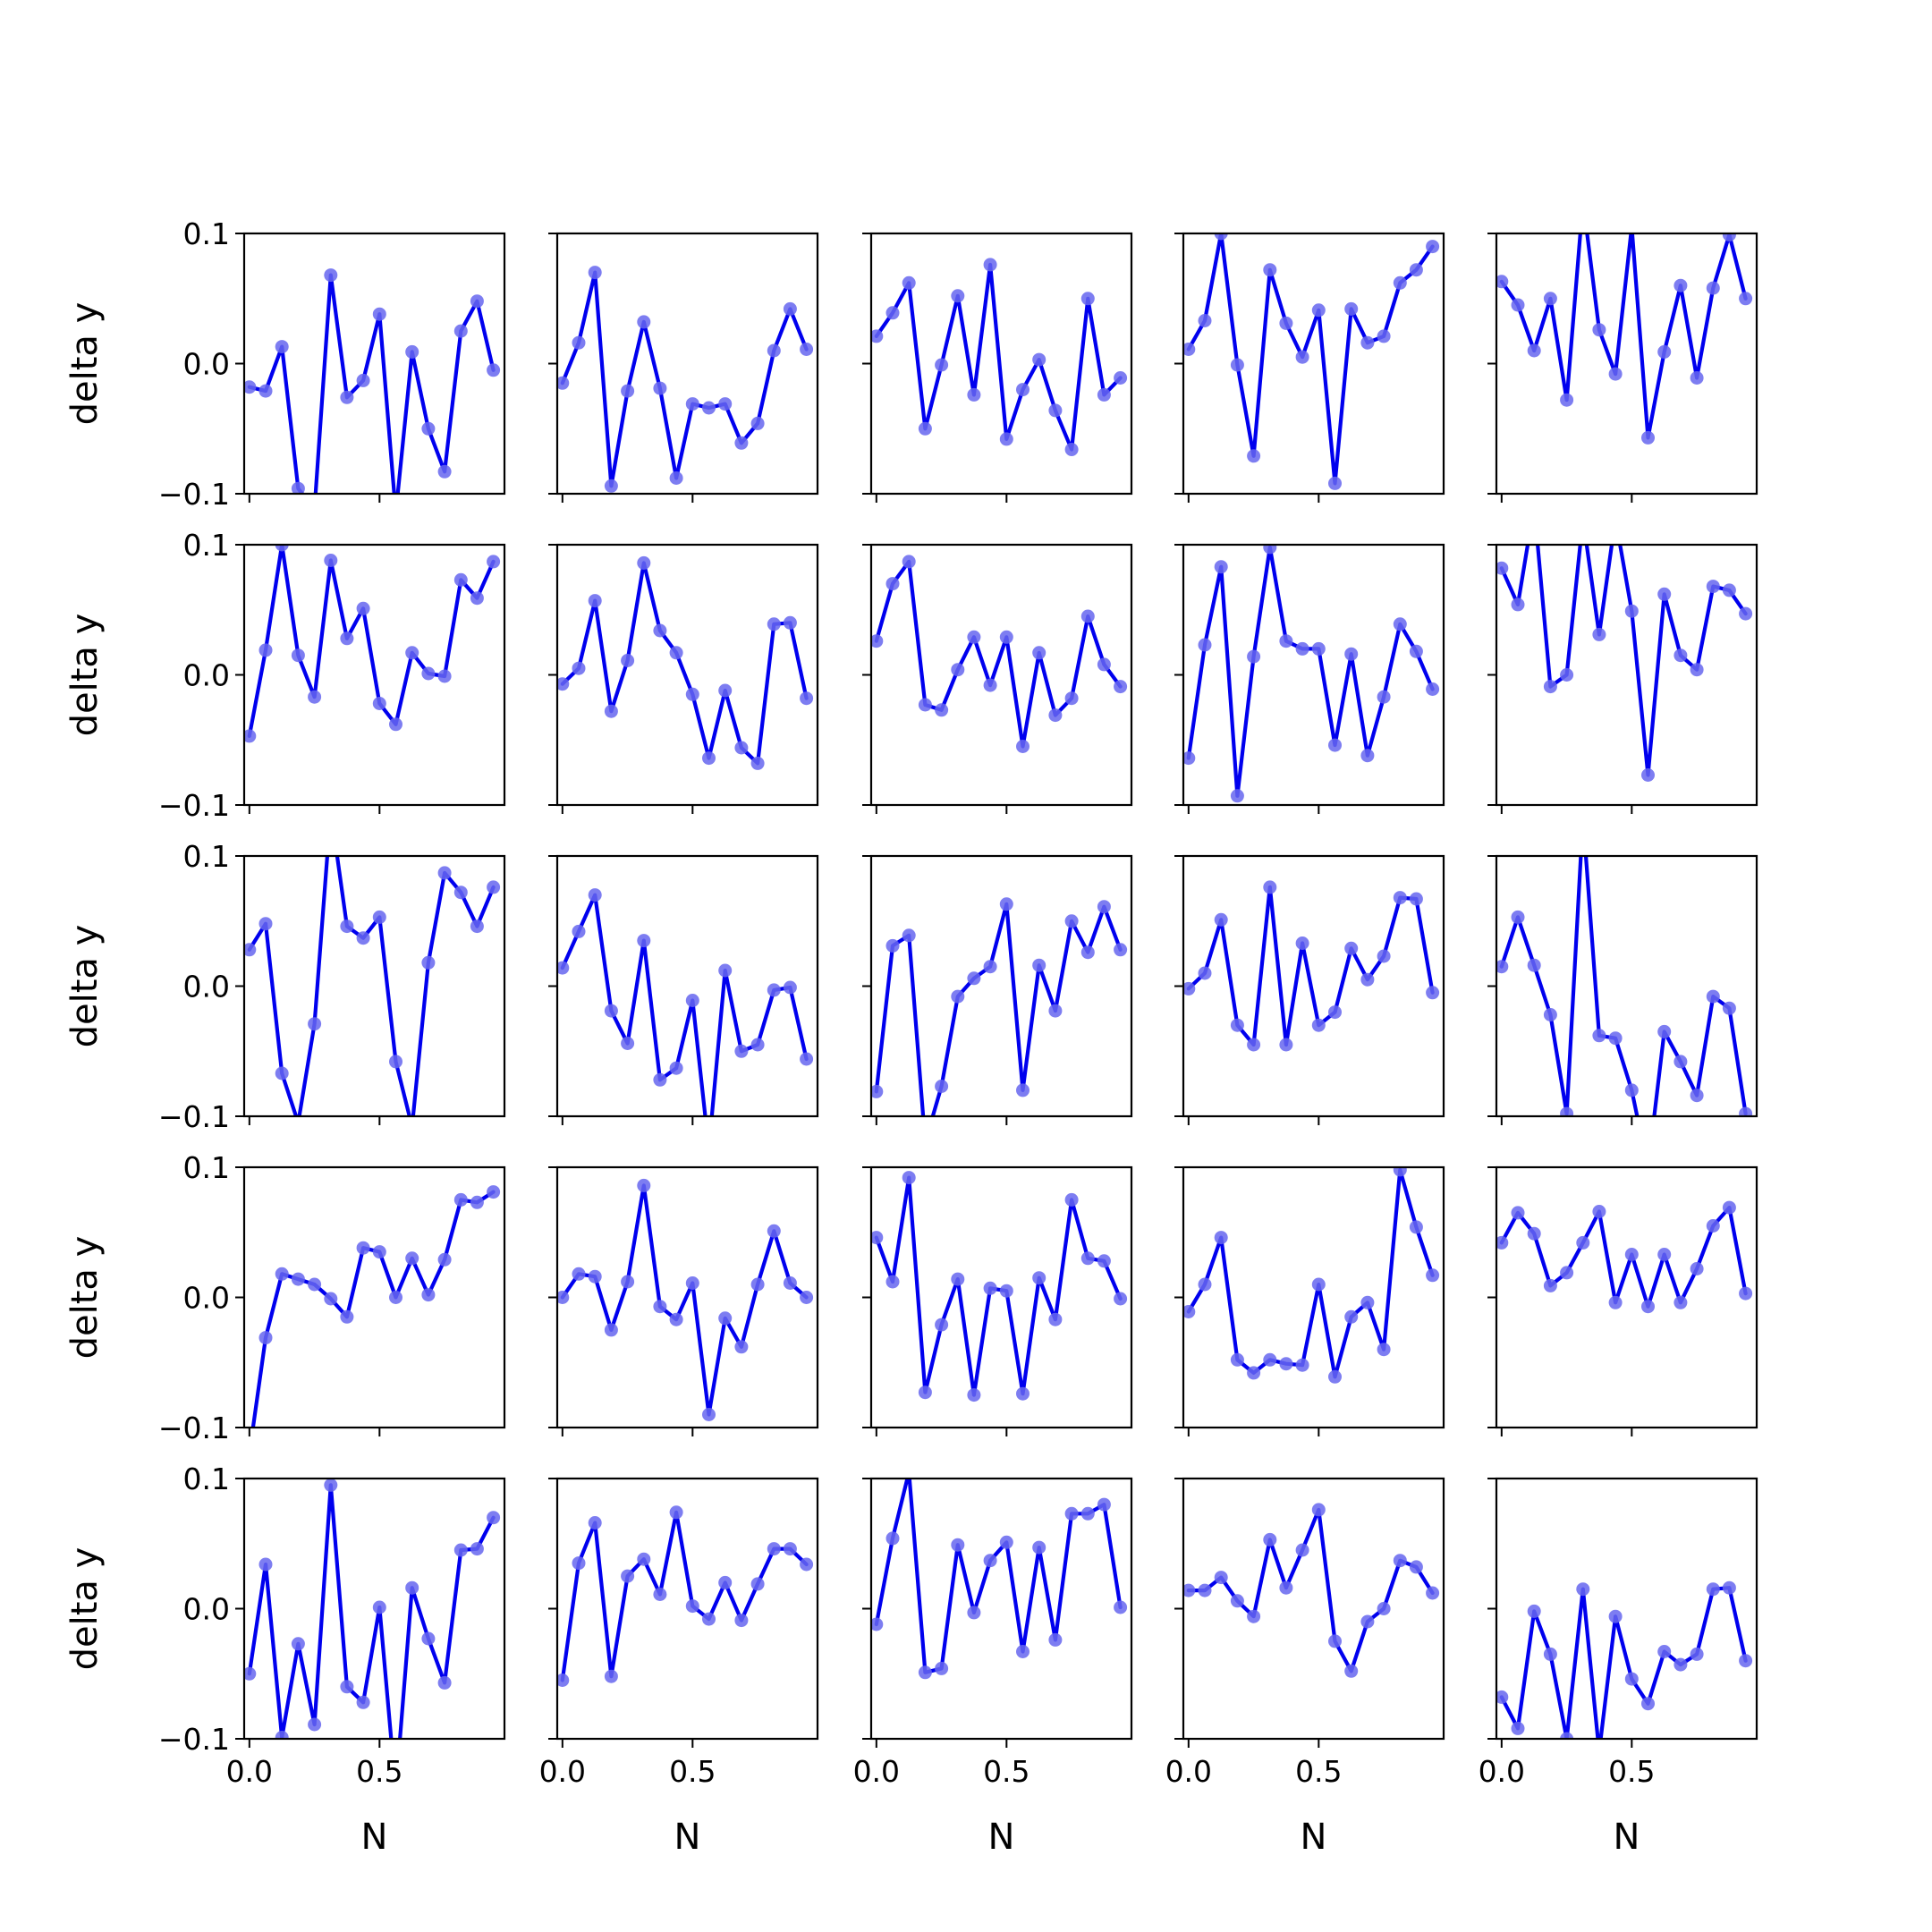 This screenshot has width=1932, height=1932. What do you see at coordinates (683, 367) in the screenshot?
I see `subplot-r1-c2` at bounding box center [683, 367].